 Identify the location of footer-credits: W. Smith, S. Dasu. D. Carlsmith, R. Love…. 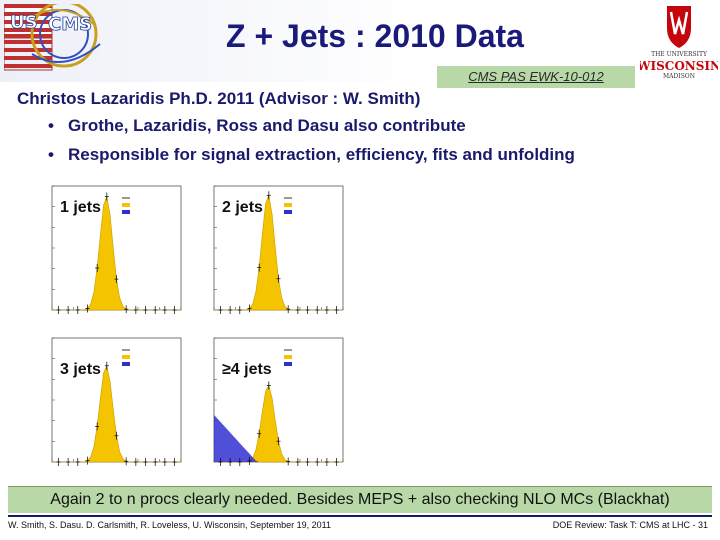
(169, 525).